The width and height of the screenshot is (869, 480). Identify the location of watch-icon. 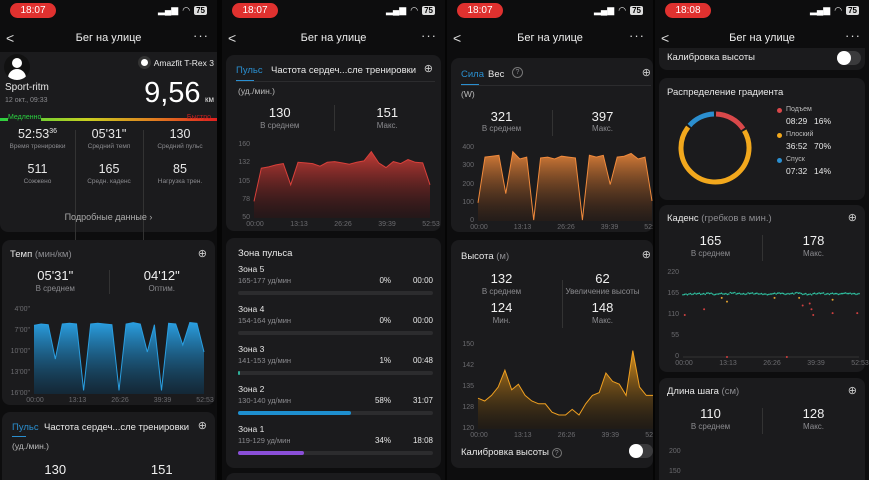
(144, 62).